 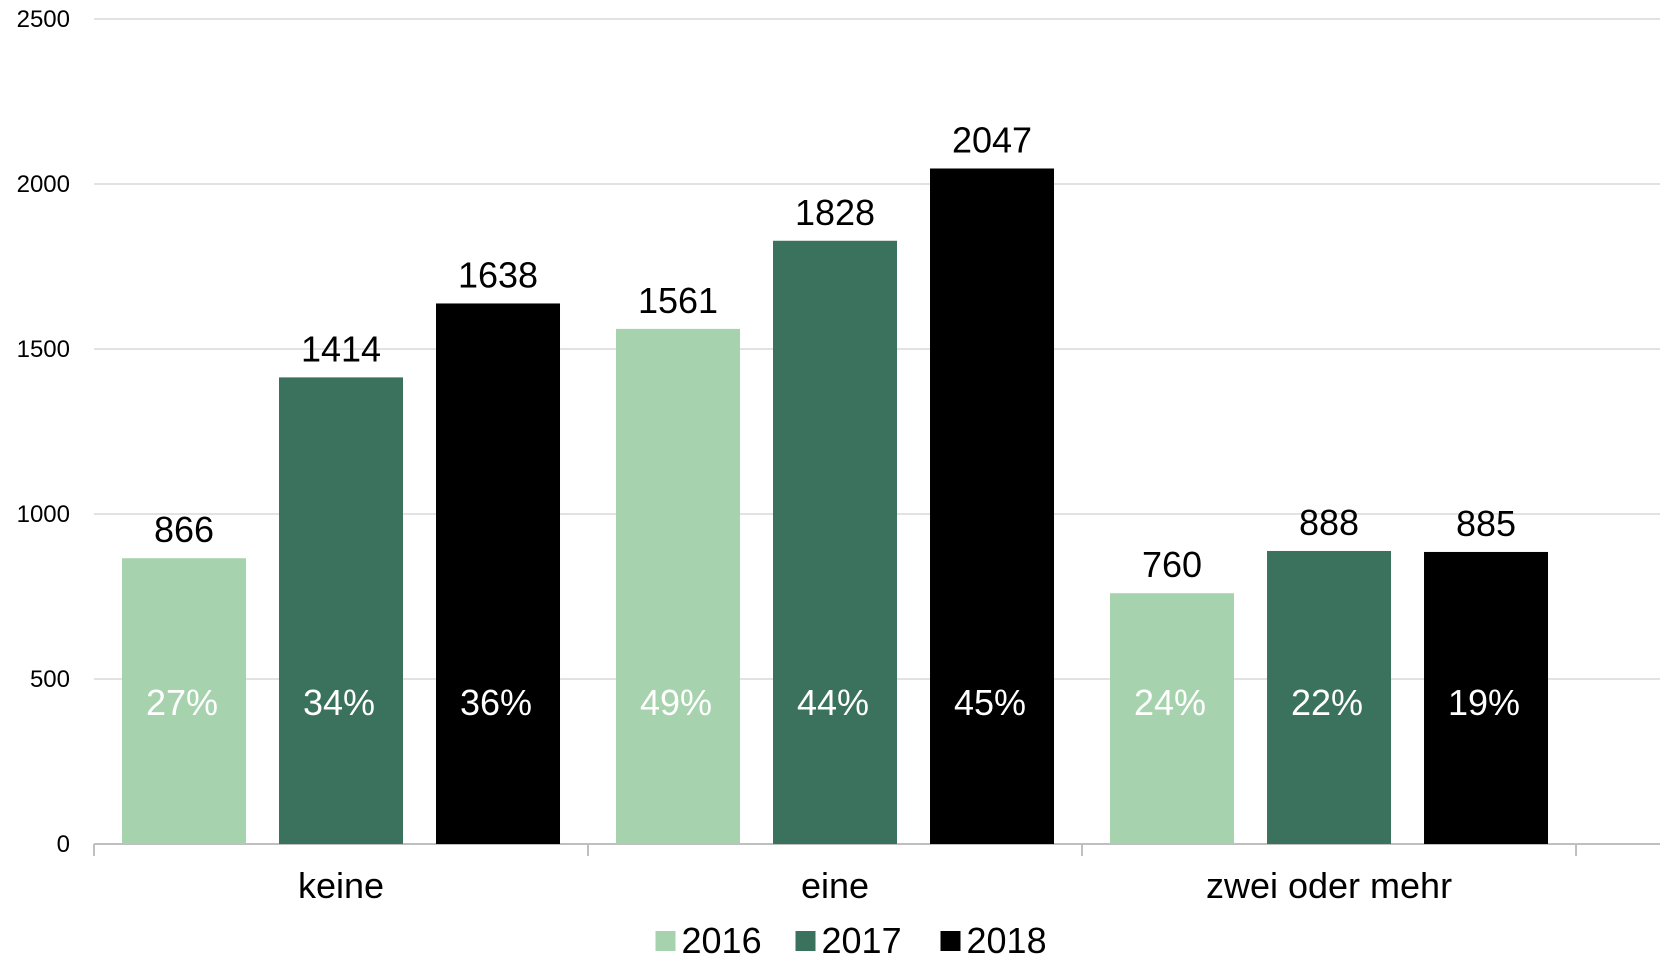 What do you see at coordinates (835, 885) in the screenshot?
I see `x-category-label: eine` at bounding box center [835, 885].